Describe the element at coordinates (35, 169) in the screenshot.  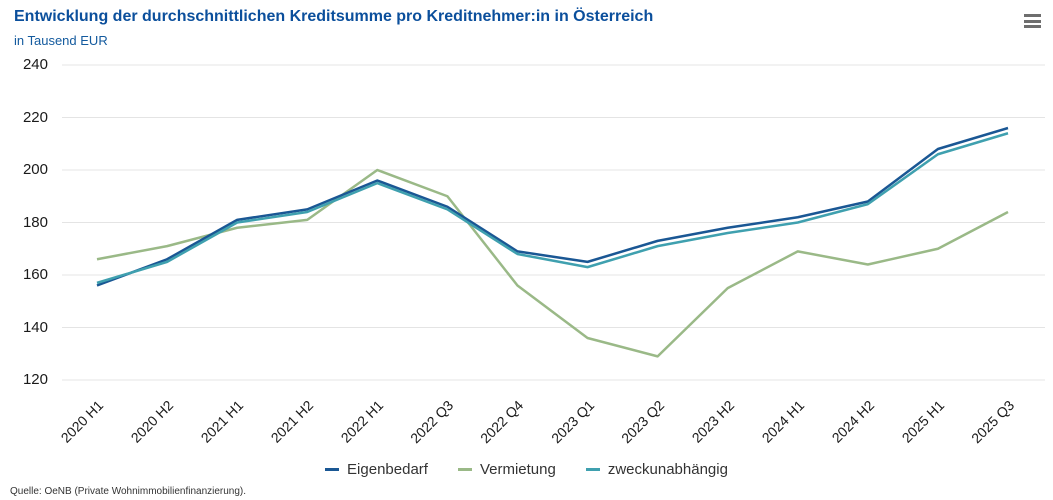
I see `y-tick-label: 200` at that location.